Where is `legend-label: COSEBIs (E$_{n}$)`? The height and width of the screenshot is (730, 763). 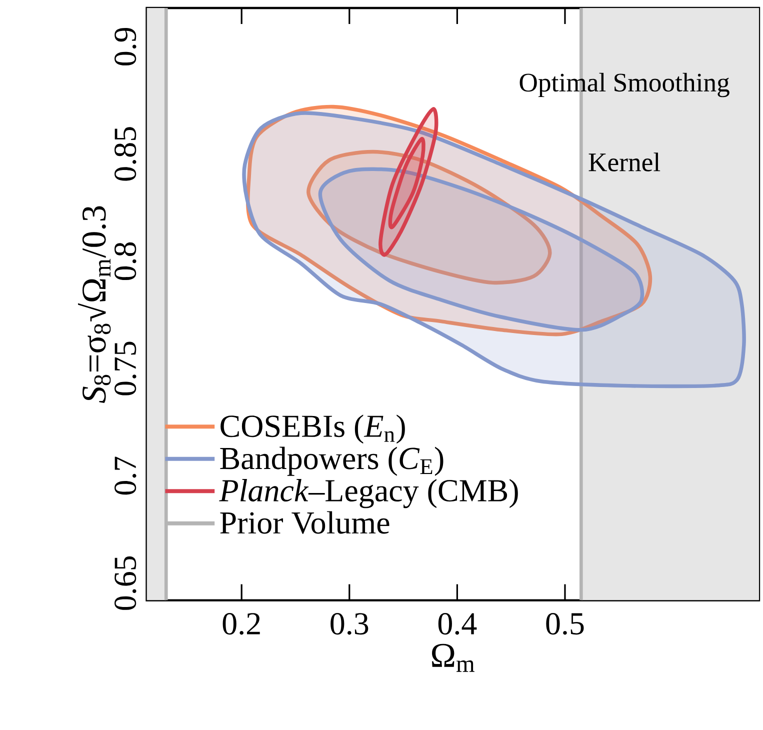
legend-label: COSEBIs (E$_{n}$) is located at coordinates (312, 429).